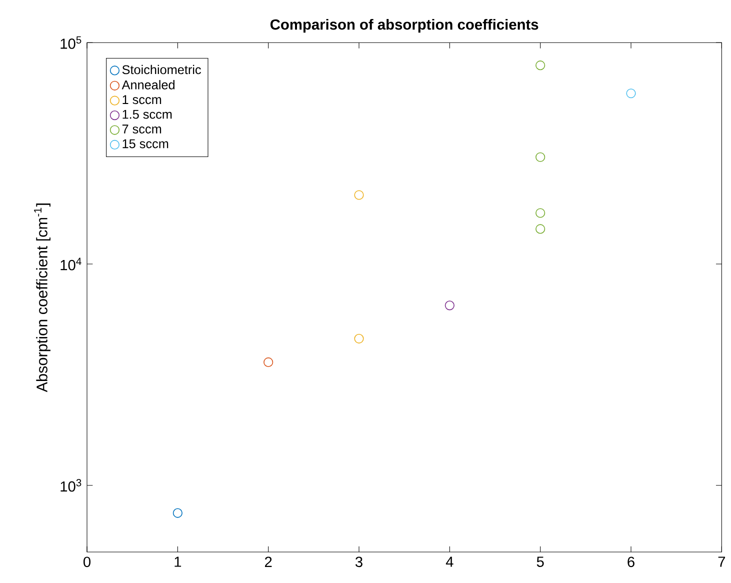  Describe the element at coordinates (358, 562) in the screenshot. I see `x-tick-label: 3` at that location.